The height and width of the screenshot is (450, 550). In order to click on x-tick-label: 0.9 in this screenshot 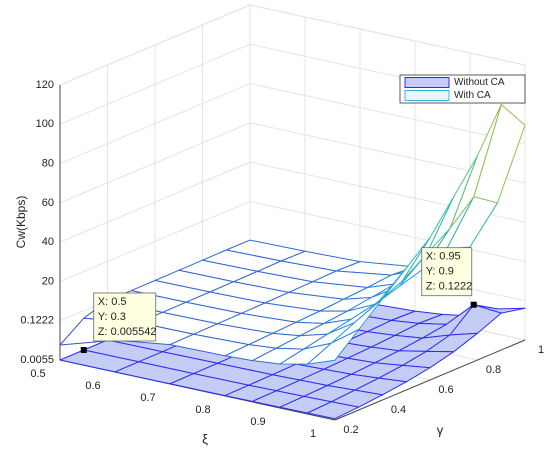, I will do `click(257, 422)`.